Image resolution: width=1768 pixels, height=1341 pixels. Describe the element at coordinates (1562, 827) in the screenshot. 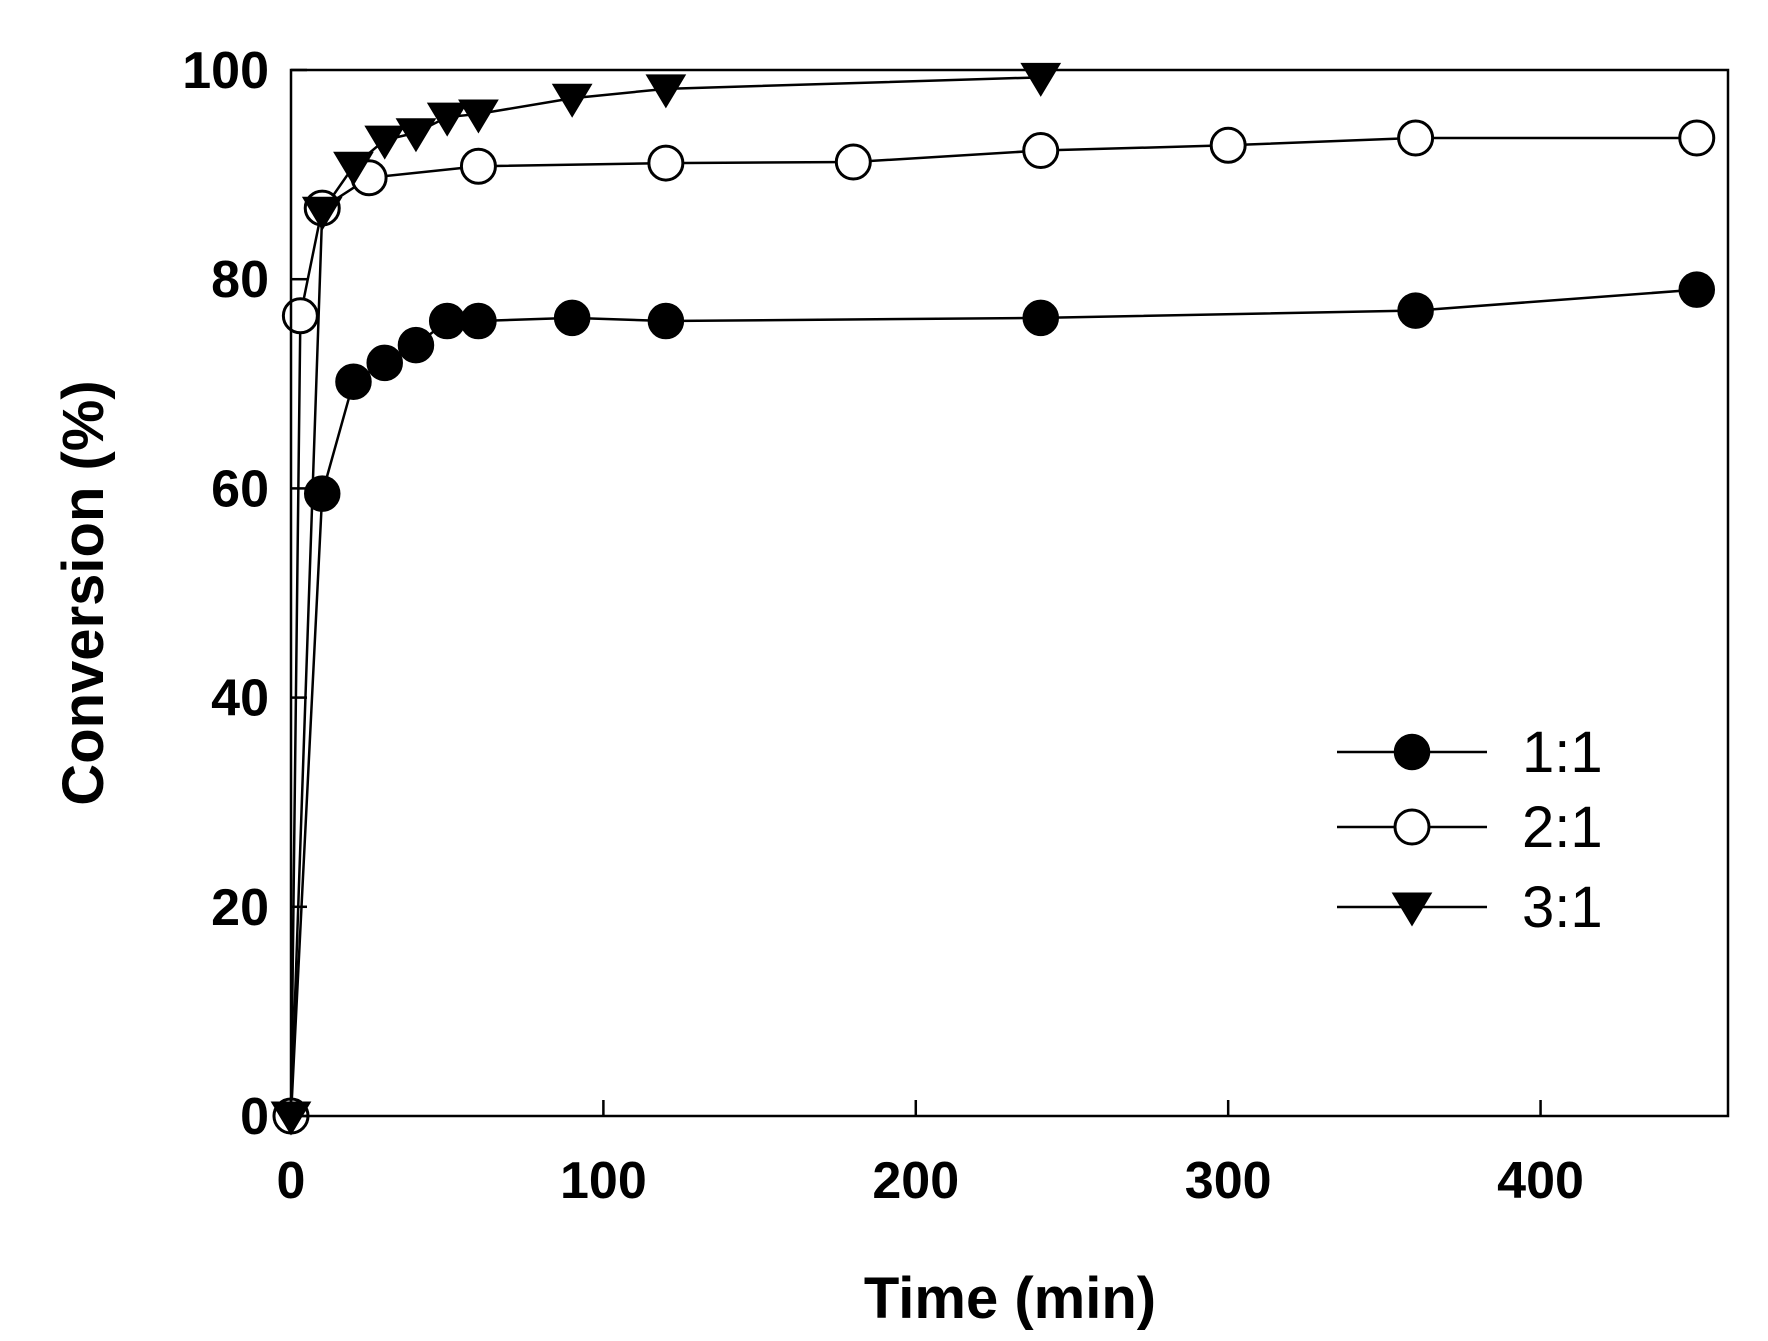

I see `legend-label-2-1: 2:1` at that location.